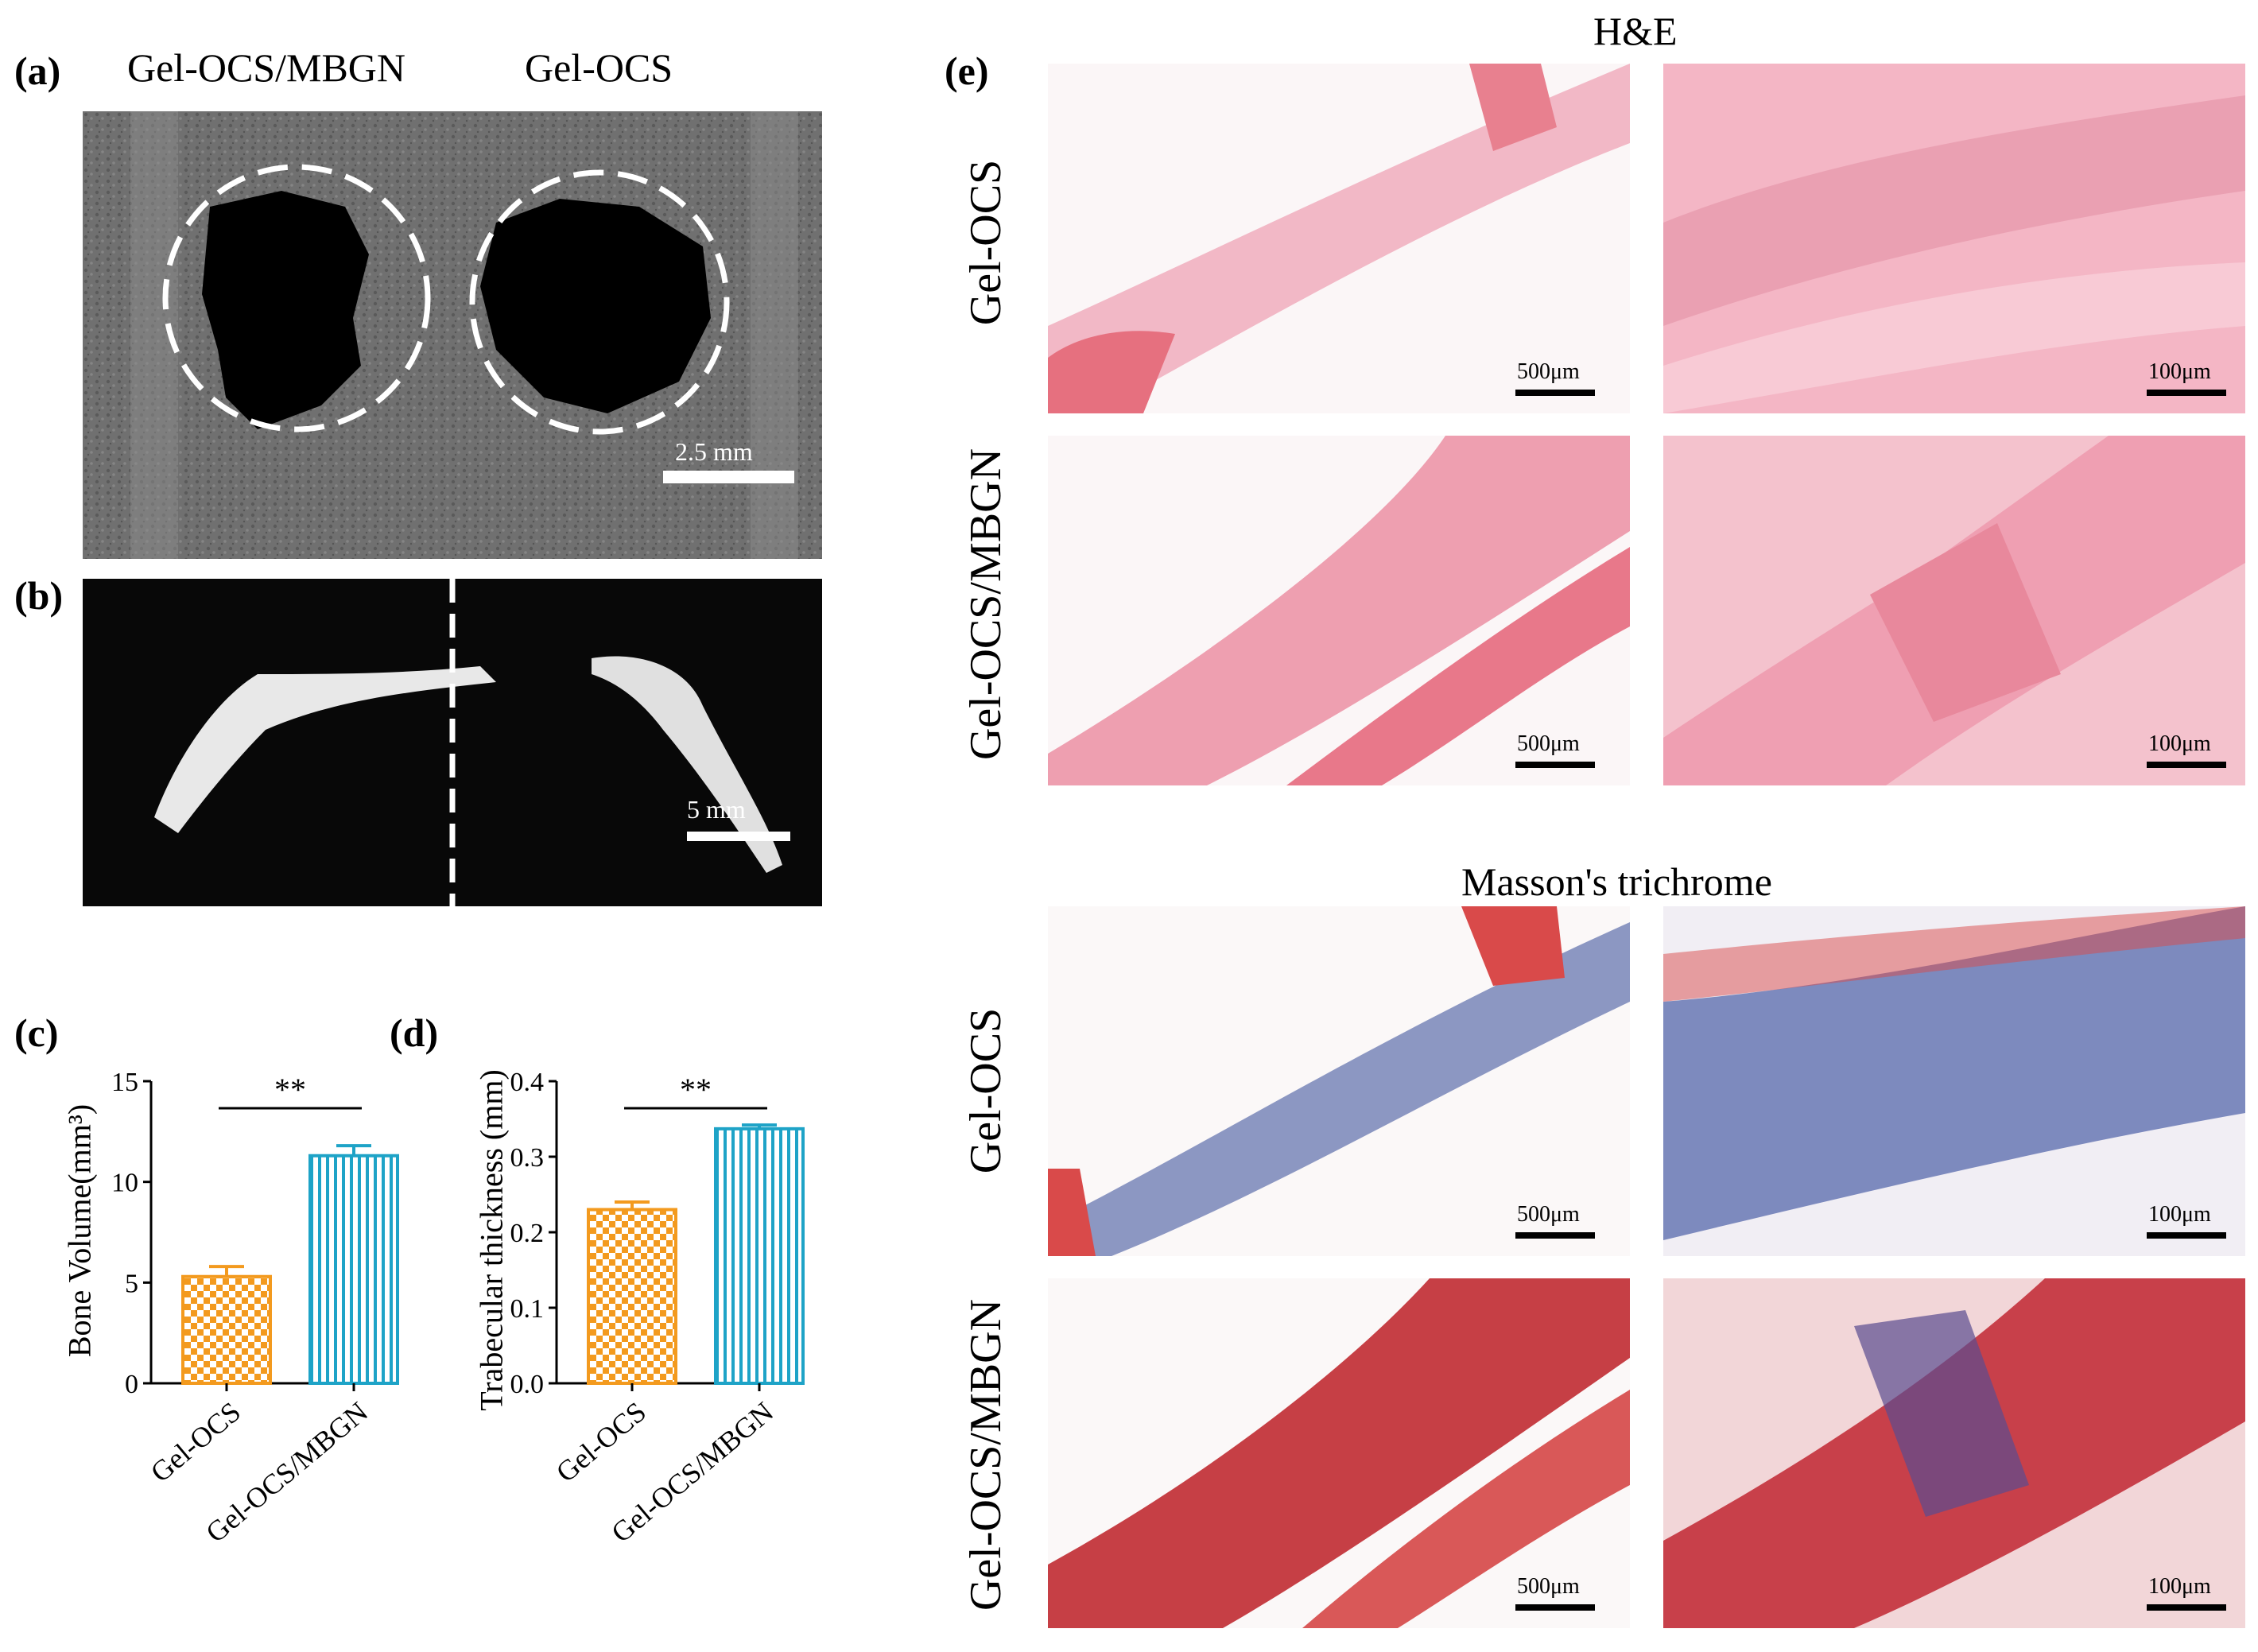 The image size is (2258, 1652). I want to click on y-tick-label: 5, so click(131, 1283).